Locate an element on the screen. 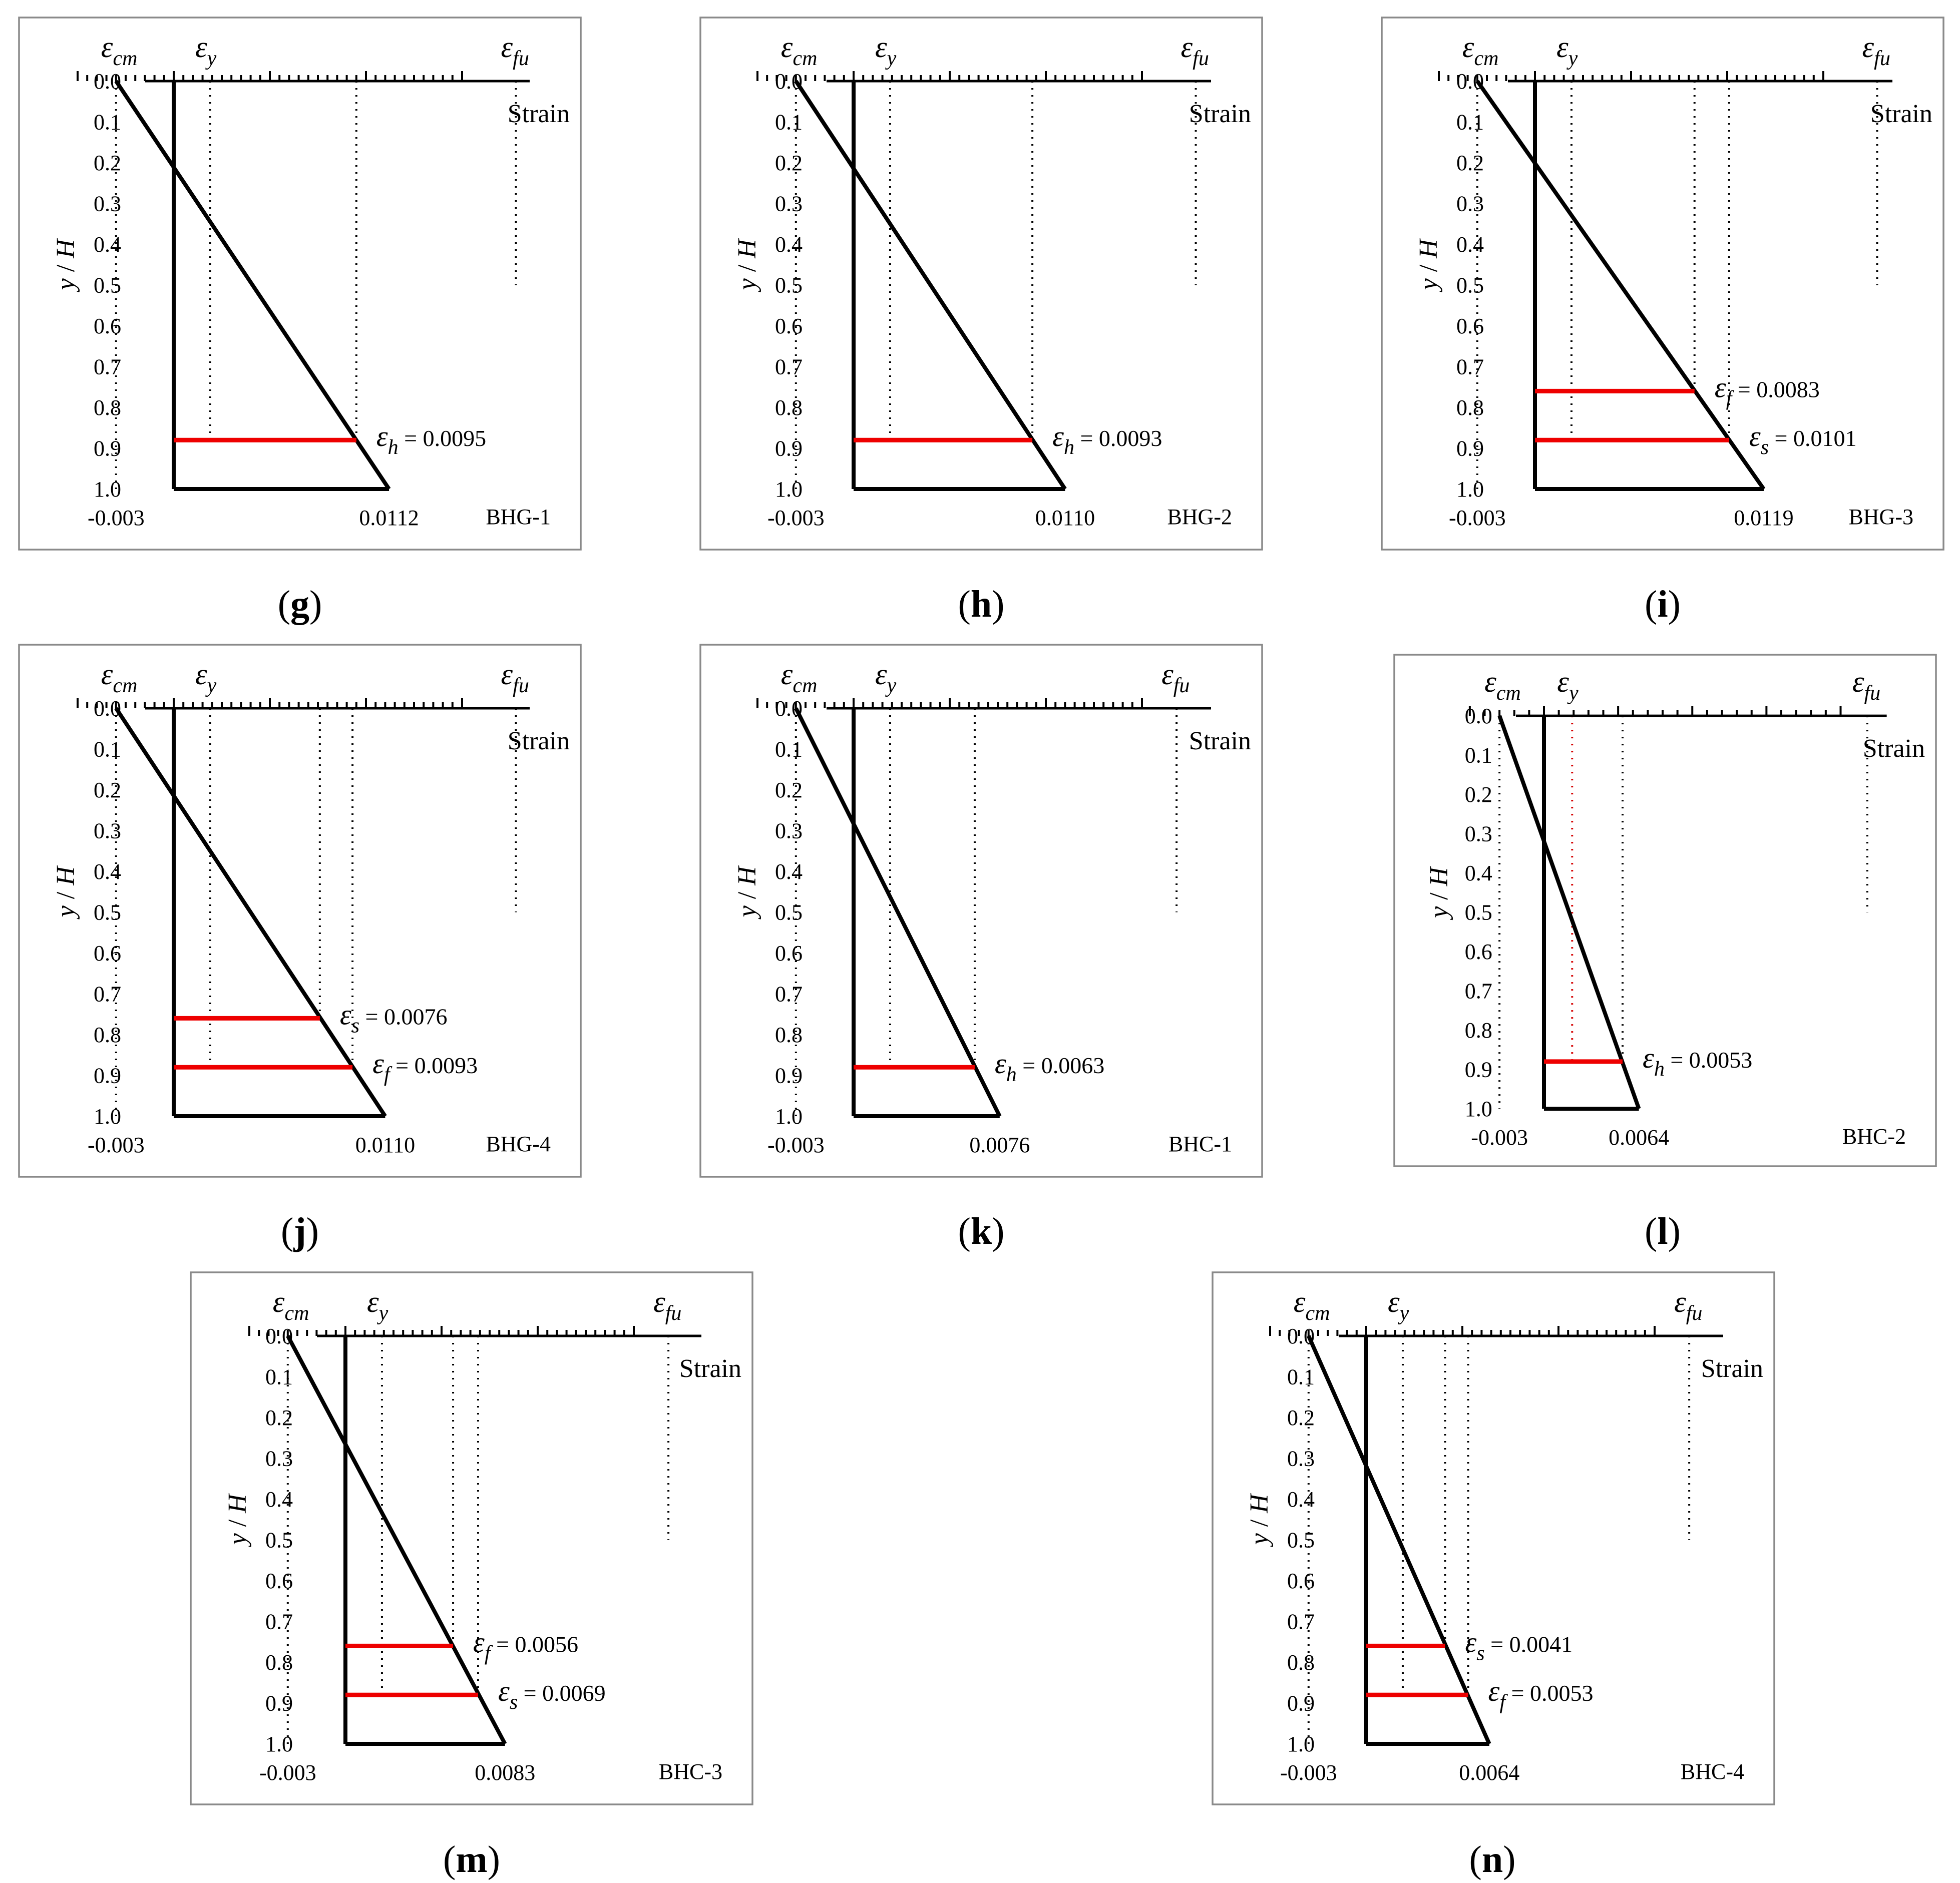 The height and width of the screenshot is (1883, 1960). panel-m-top-symbol: εfu is located at coordinates (667, 1305).